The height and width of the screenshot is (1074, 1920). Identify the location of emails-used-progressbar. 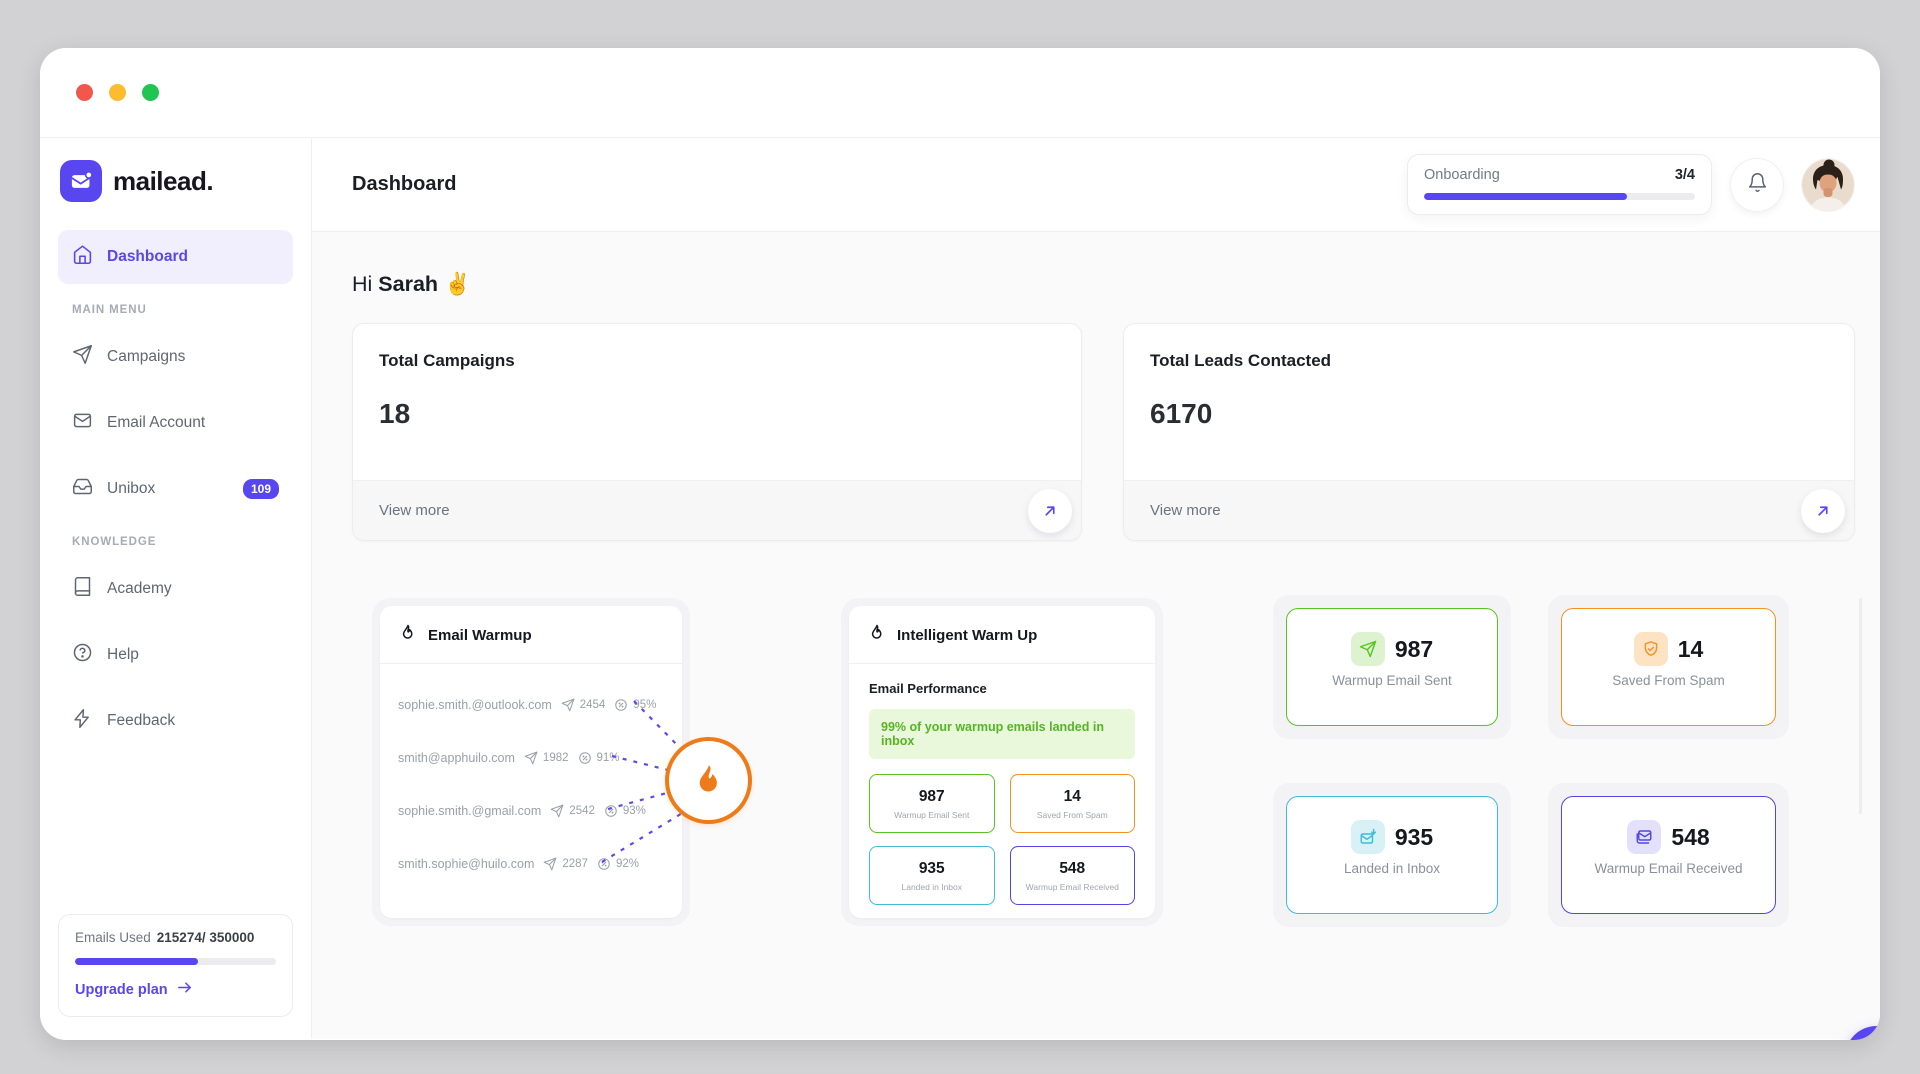
(175, 961).